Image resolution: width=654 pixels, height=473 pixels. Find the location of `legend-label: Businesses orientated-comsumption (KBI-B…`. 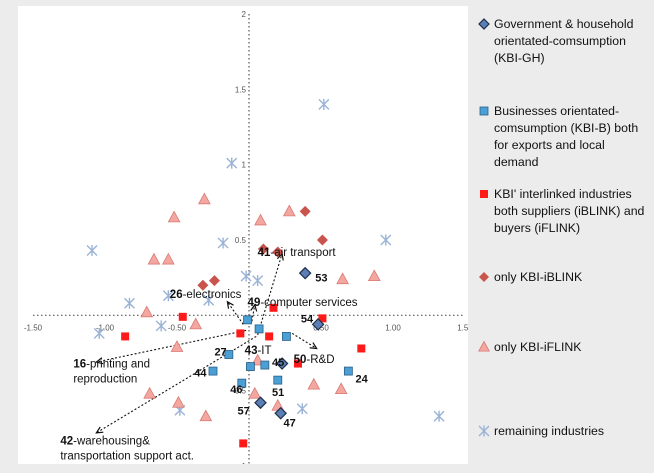

legend-label: Businesses orientated-comsumption (KBI-B… is located at coordinates (566, 136).